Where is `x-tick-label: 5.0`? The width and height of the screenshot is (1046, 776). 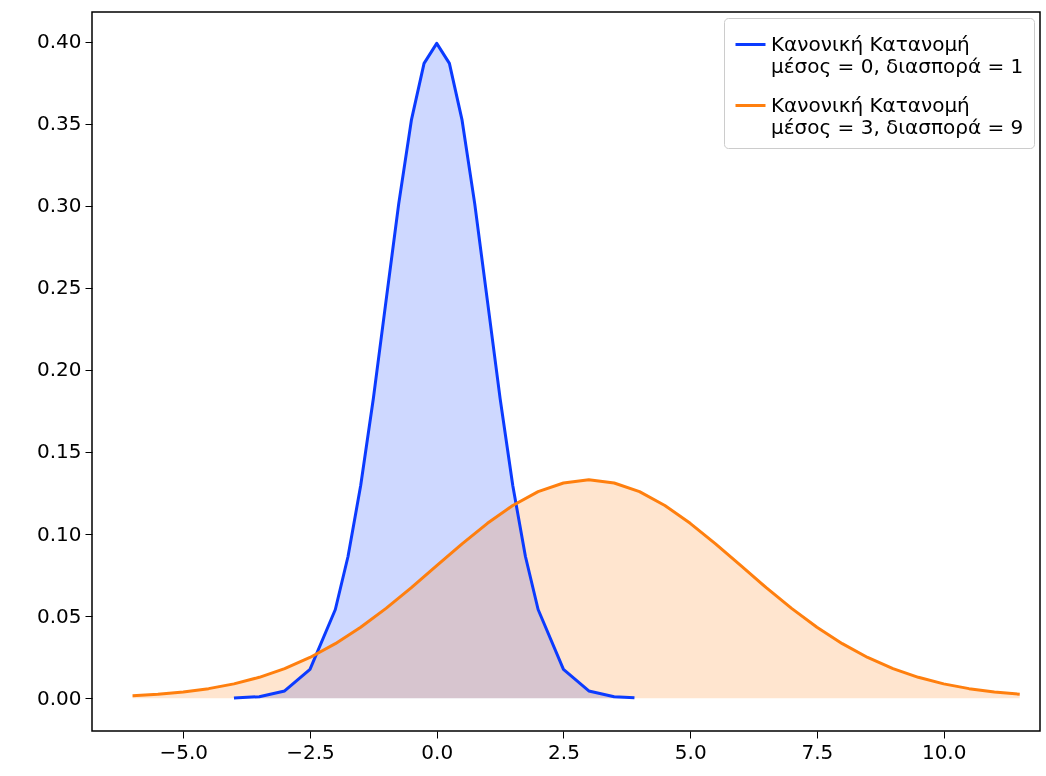
x-tick-label: 5.0 is located at coordinates (690, 751).